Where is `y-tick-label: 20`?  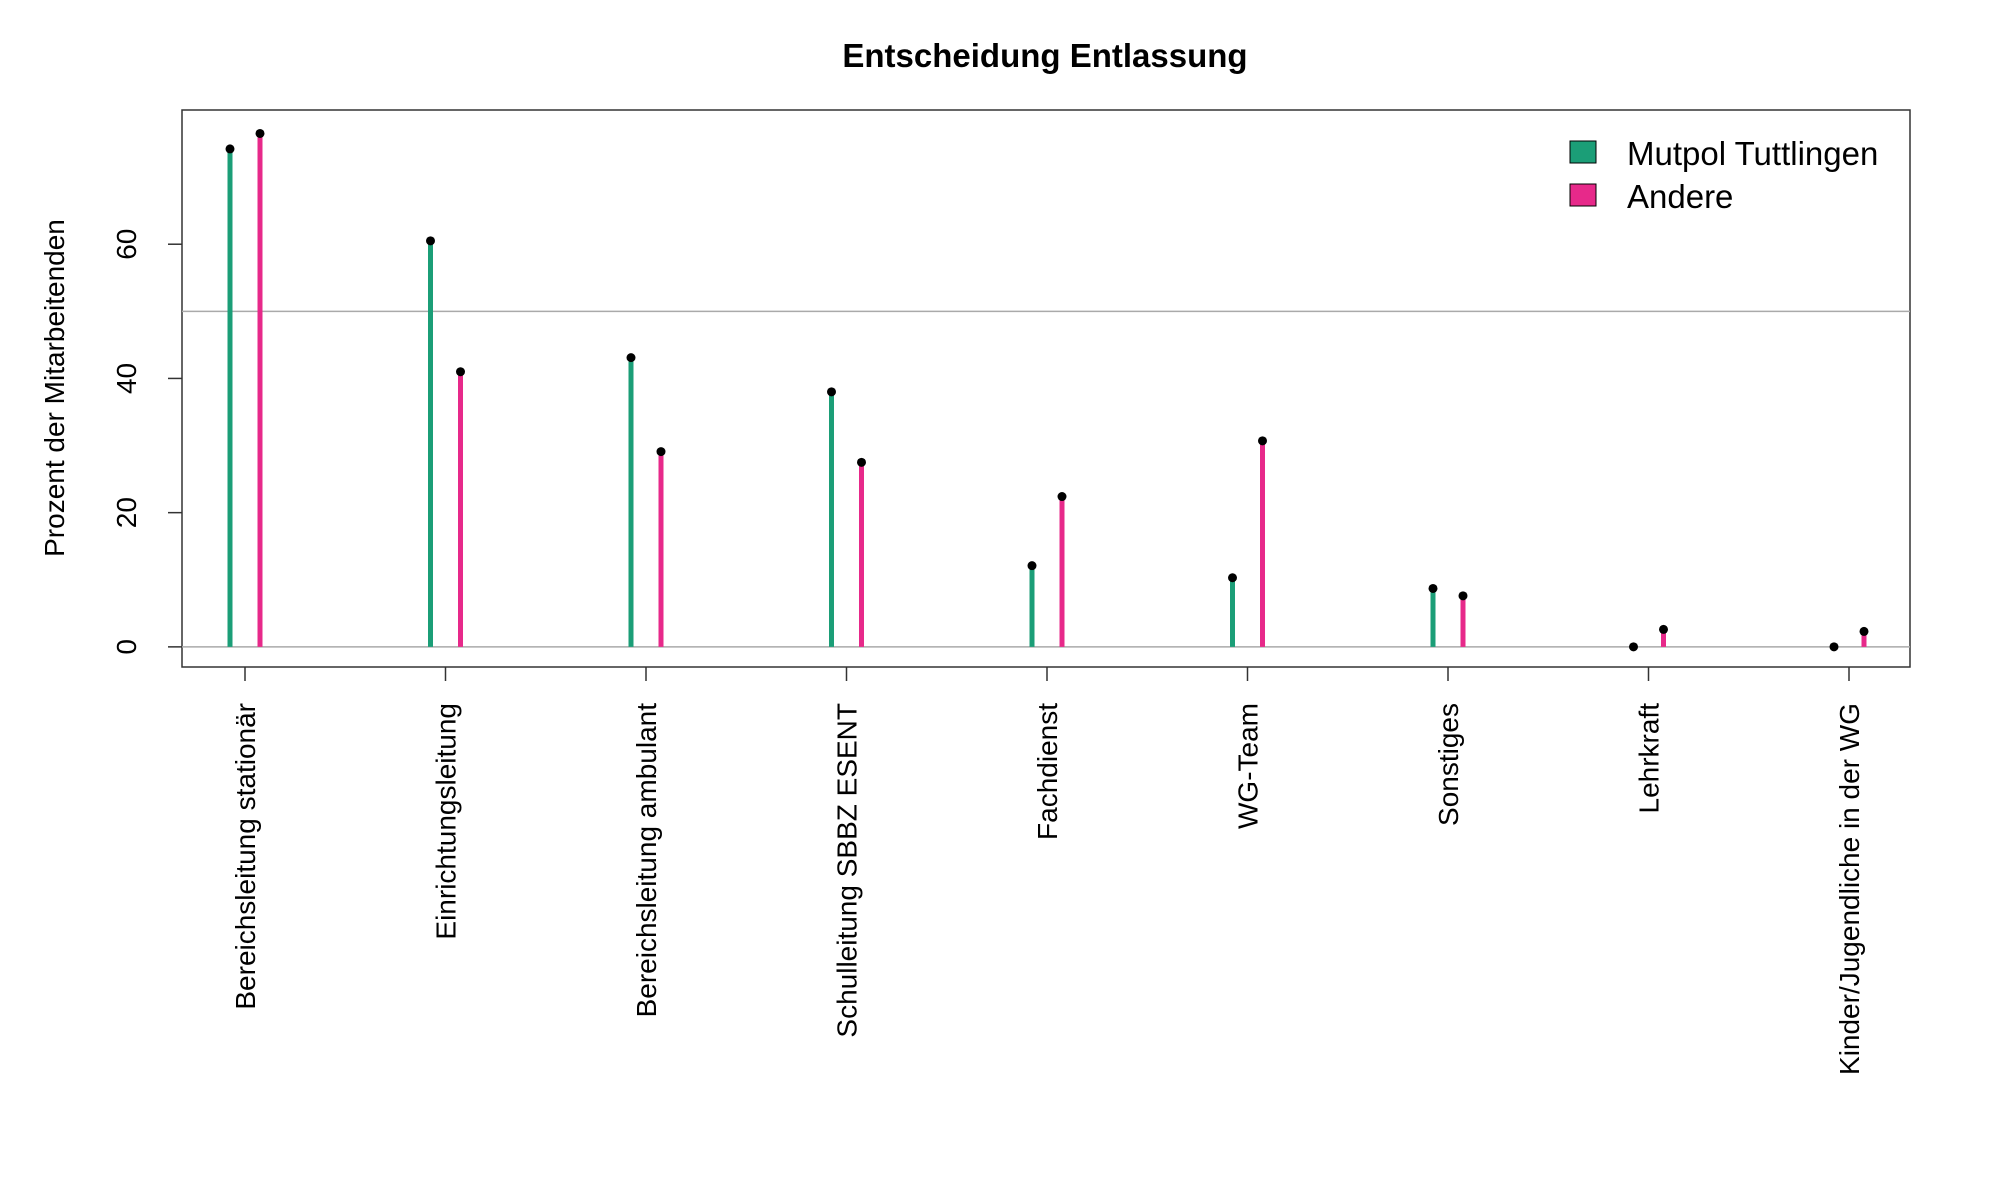
y-tick-label: 20 is located at coordinates (126, 512).